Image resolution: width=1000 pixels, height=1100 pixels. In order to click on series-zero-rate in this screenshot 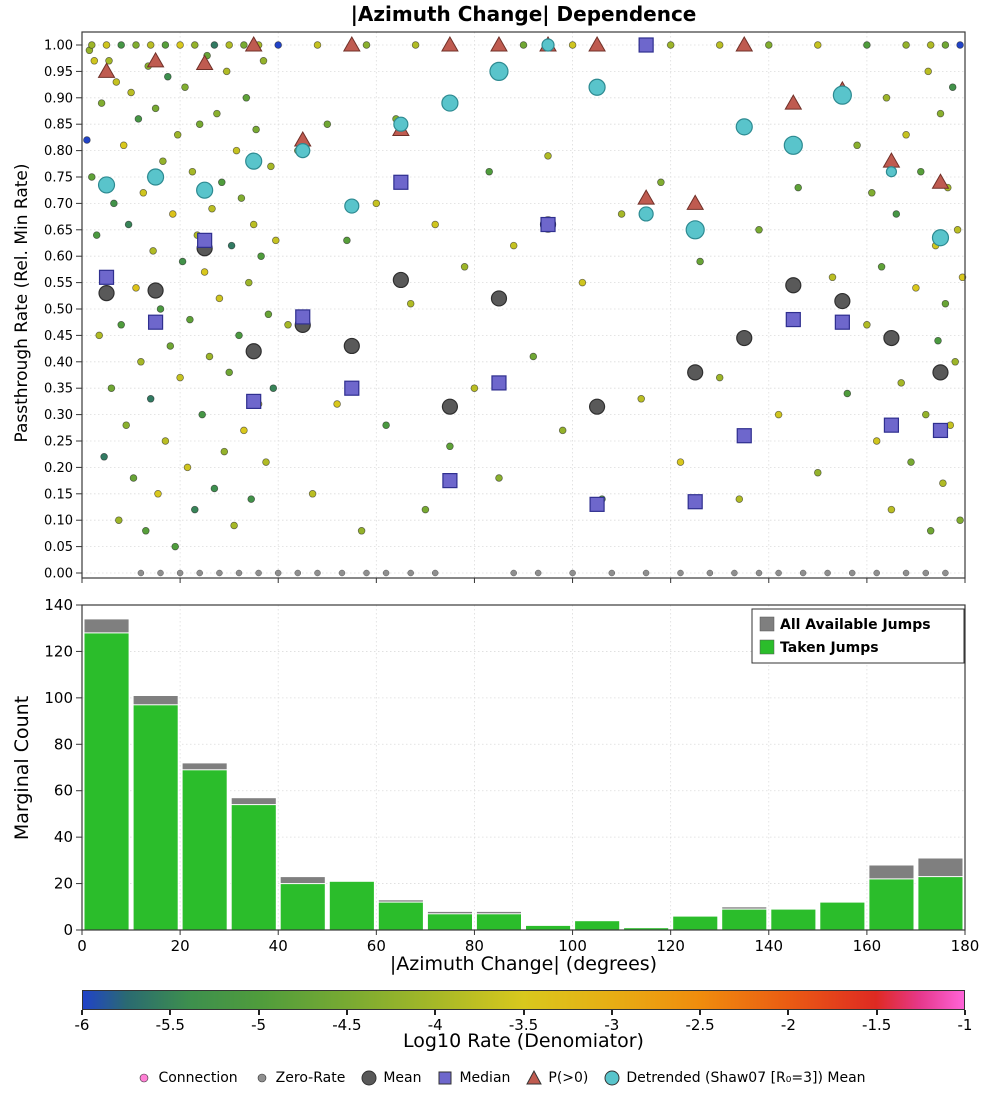, I will do `click(543, 573)`.